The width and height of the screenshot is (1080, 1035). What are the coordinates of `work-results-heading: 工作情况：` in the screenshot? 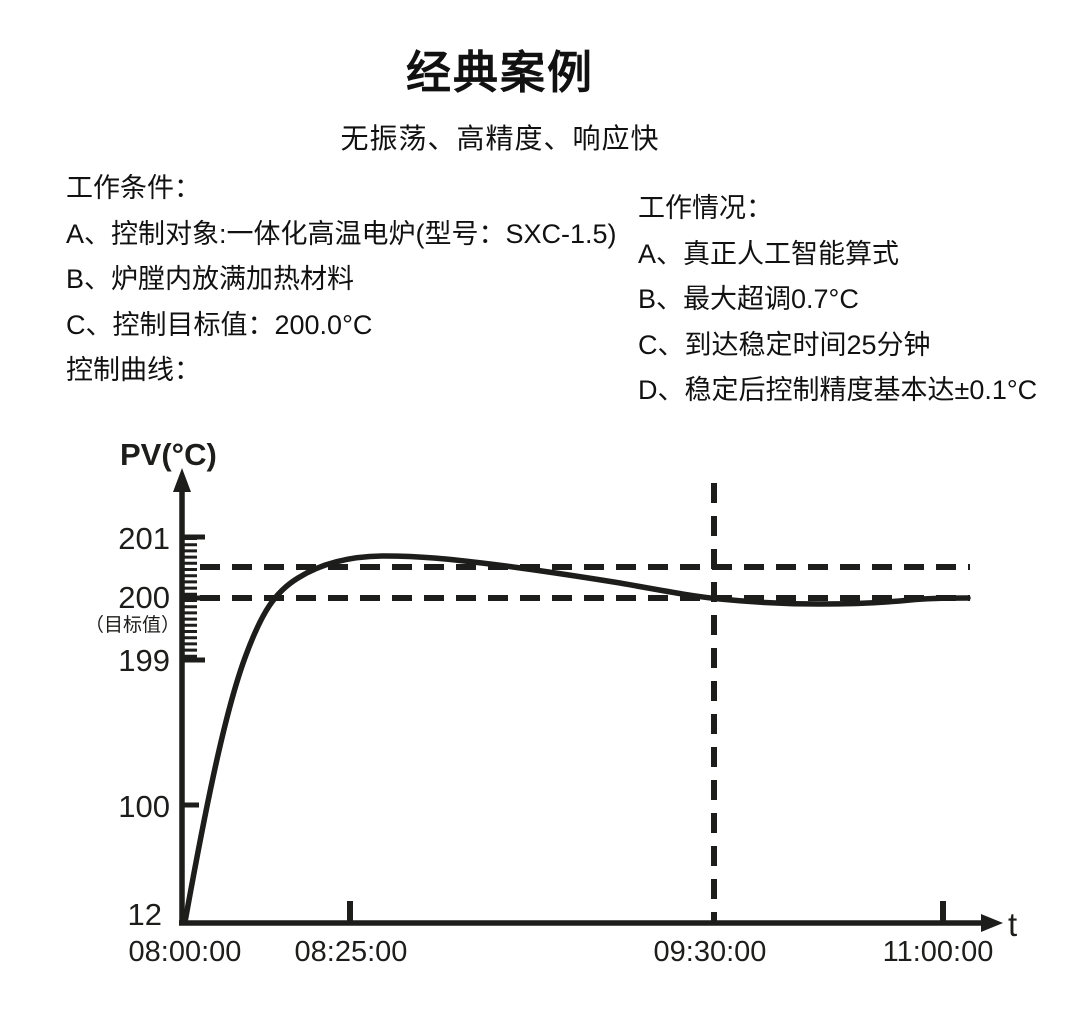 It's located at (705, 208).